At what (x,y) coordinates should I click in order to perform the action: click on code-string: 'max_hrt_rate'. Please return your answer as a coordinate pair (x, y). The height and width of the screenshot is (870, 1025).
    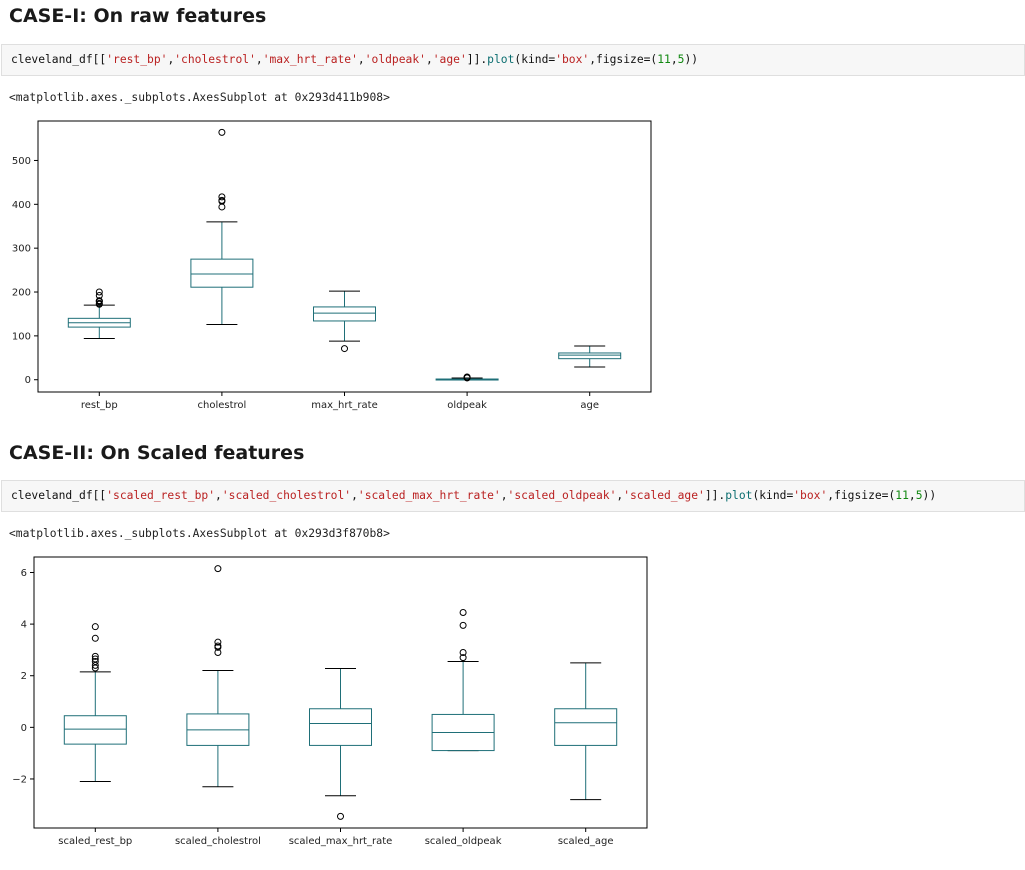
    Looking at the image, I should click on (310, 59).